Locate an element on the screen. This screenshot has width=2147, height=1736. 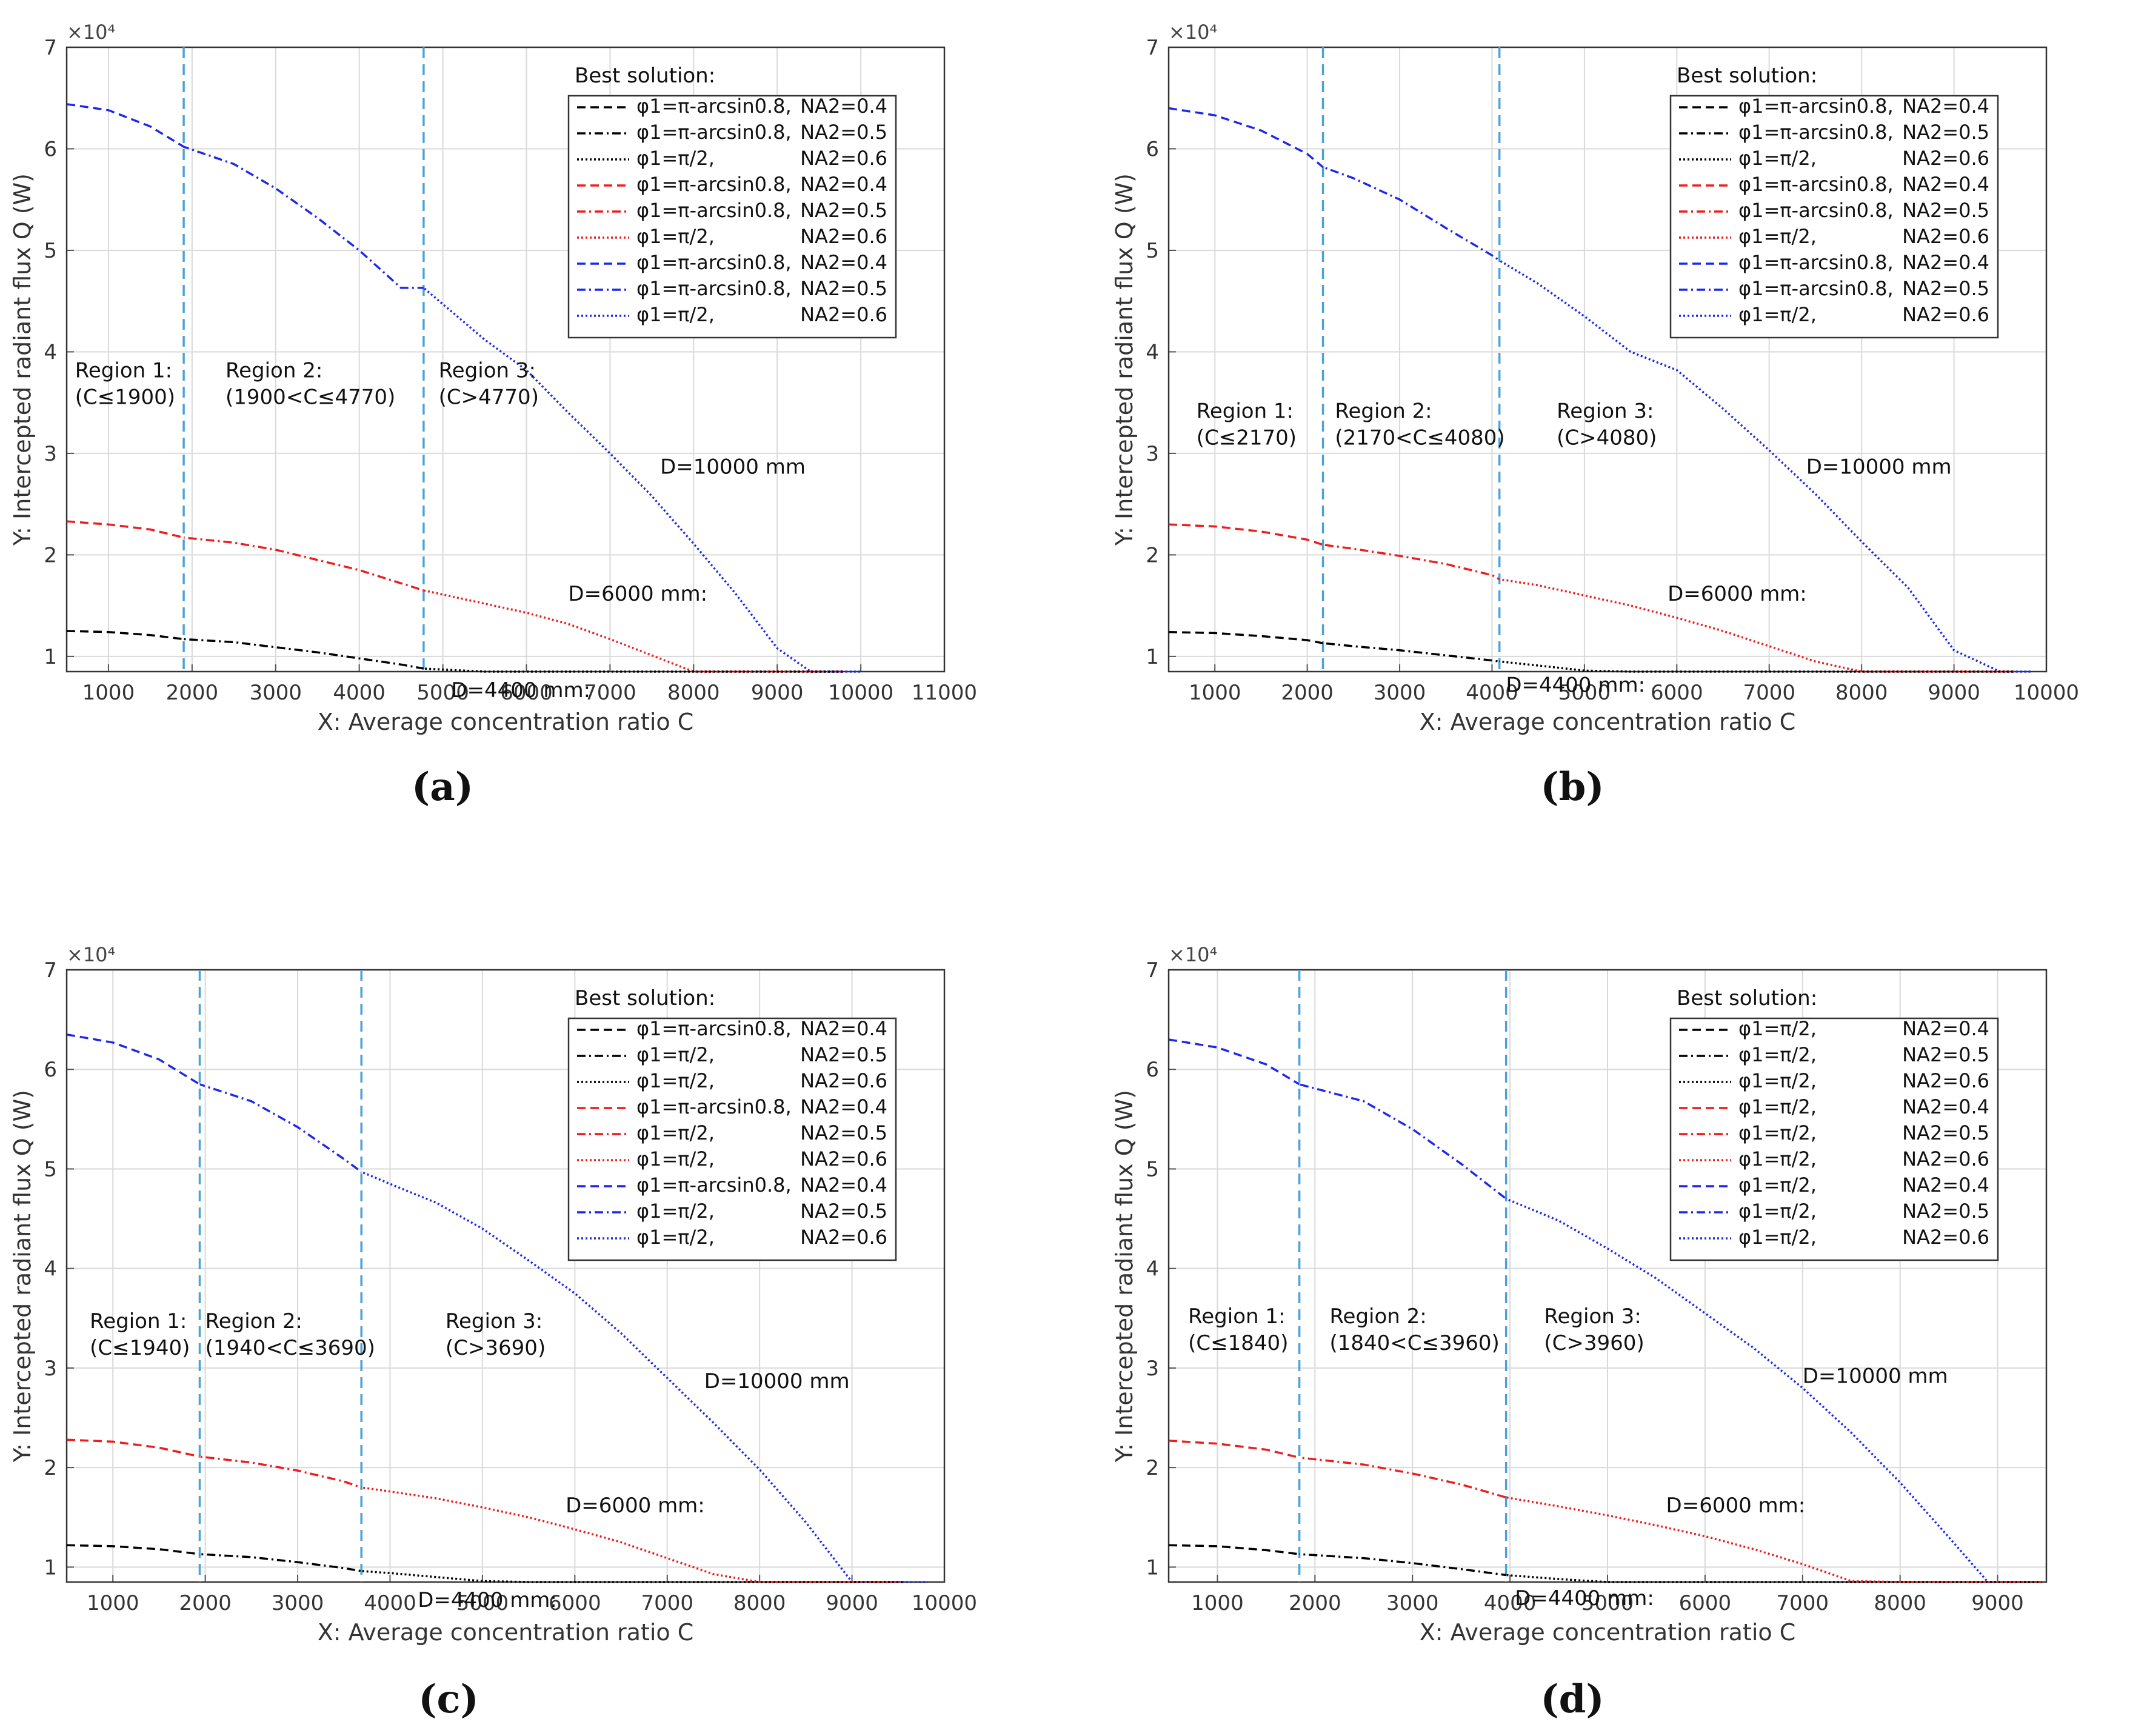
x-tick-label: 10000 is located at coordinates (944, 1603).